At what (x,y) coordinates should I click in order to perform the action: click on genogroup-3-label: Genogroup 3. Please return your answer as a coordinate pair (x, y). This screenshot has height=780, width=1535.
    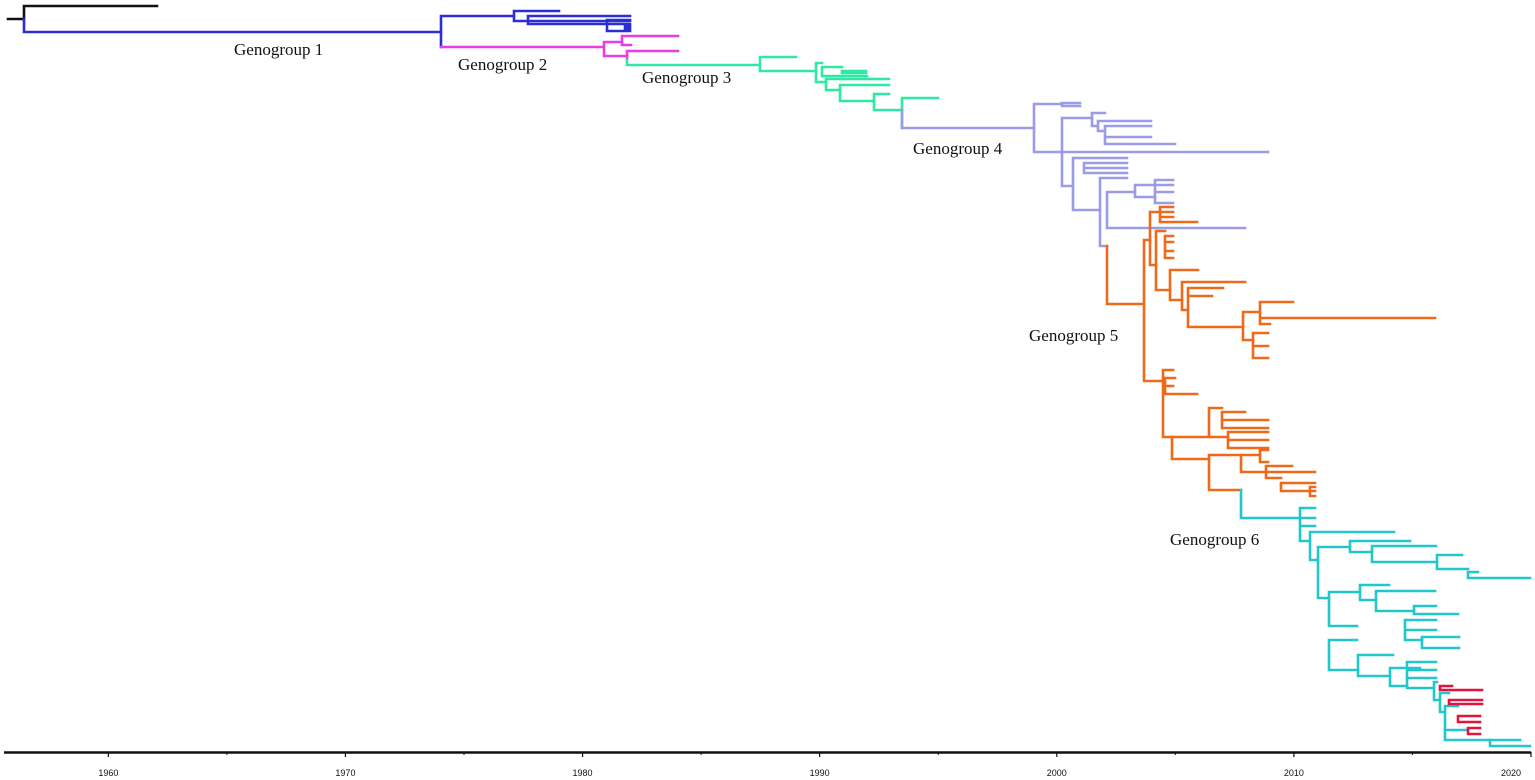
    Looking at the image, I should click on (686, 77).